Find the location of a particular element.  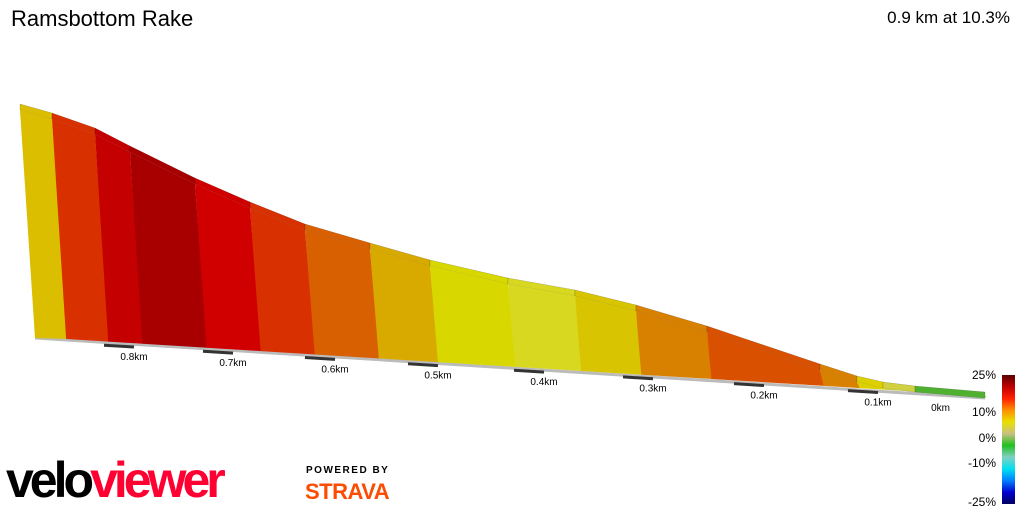

distance-label: 0.6km is located at coordinates (334, 369).